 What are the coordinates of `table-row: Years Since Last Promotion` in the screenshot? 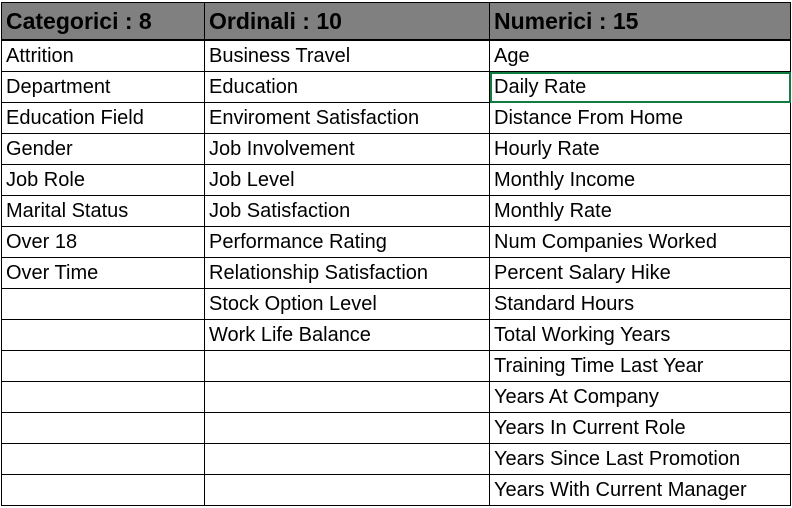 It's located at (396, 459).